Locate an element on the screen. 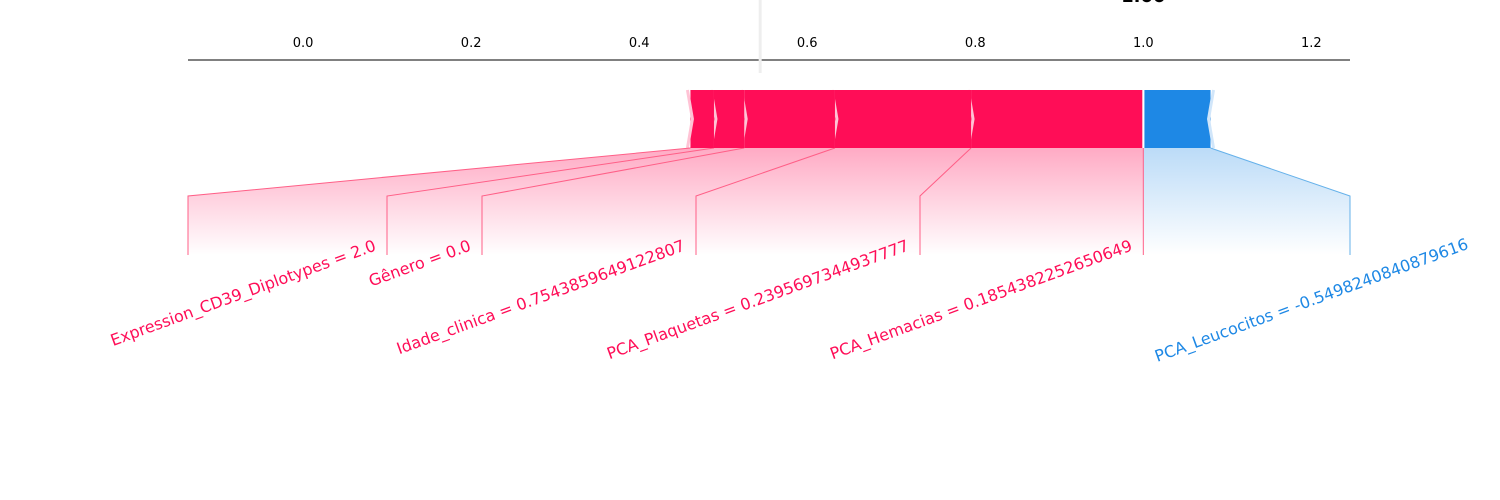 This screenshot has height=500, width=1500. negative-area is located at coordinates (1246, 201).